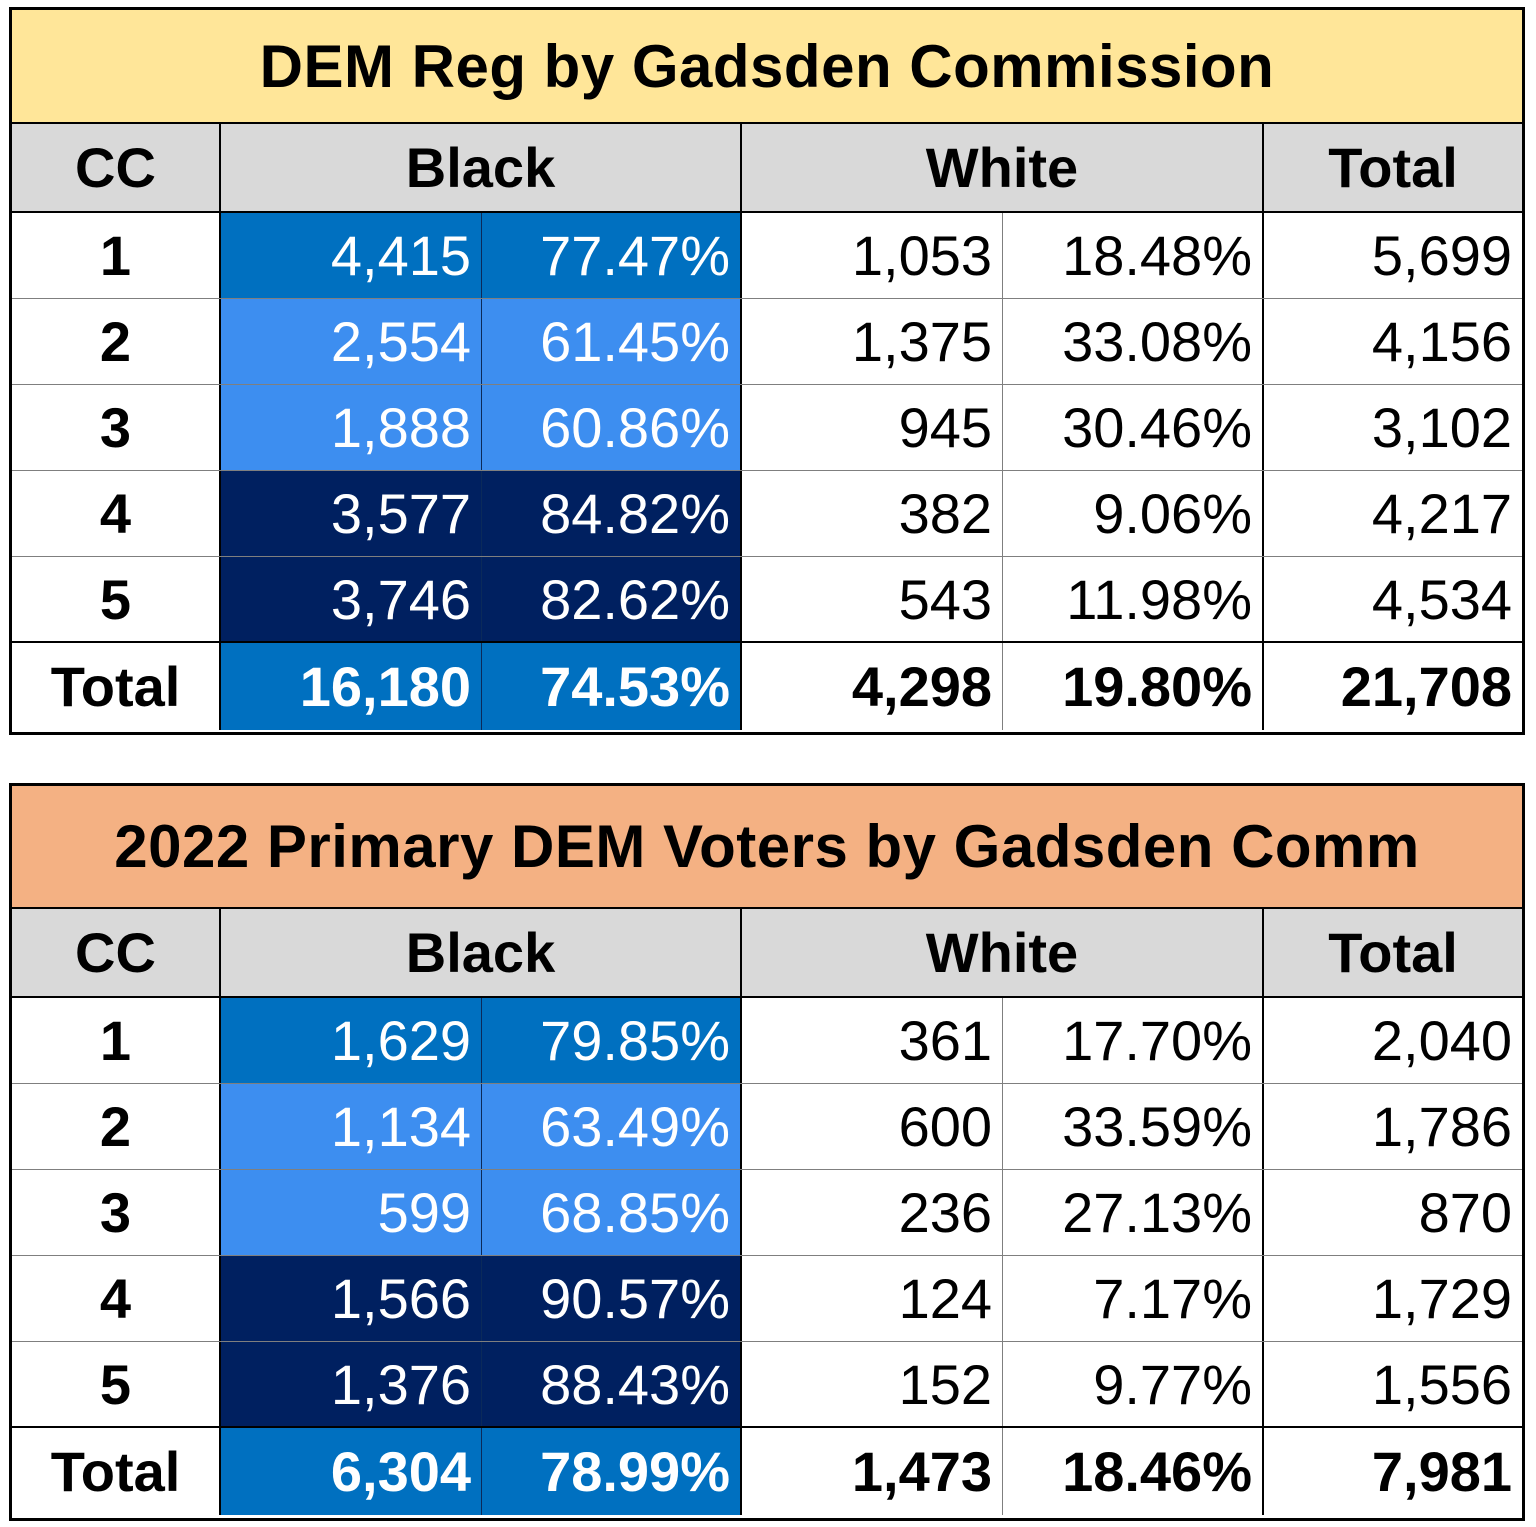 This screenshot has height=1527, width=1536. Describe the element at coordinates (351, 341) in the screenshot. I see `black-count-cell: 2,554` at that location.